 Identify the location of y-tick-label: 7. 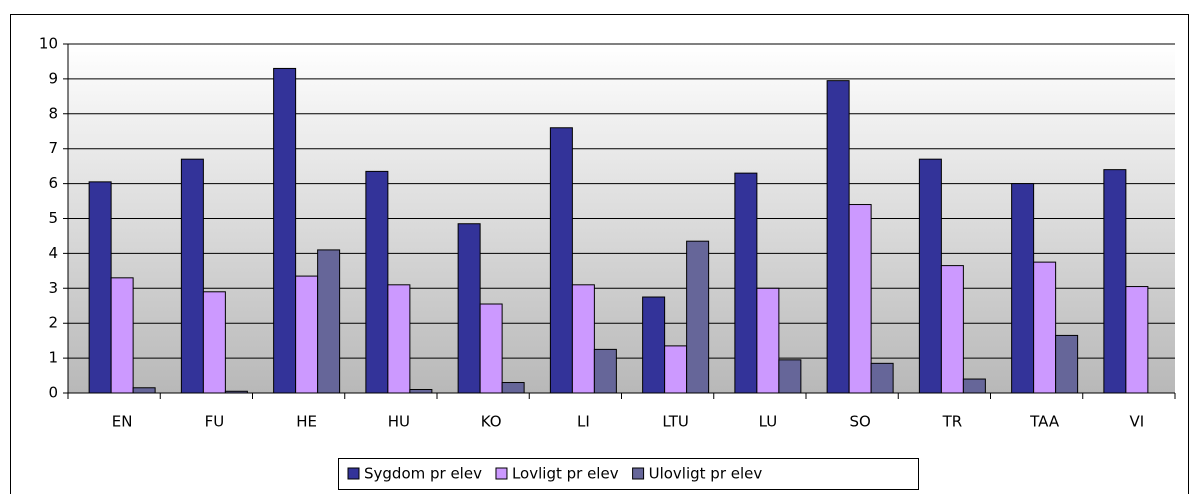
(53, 148).